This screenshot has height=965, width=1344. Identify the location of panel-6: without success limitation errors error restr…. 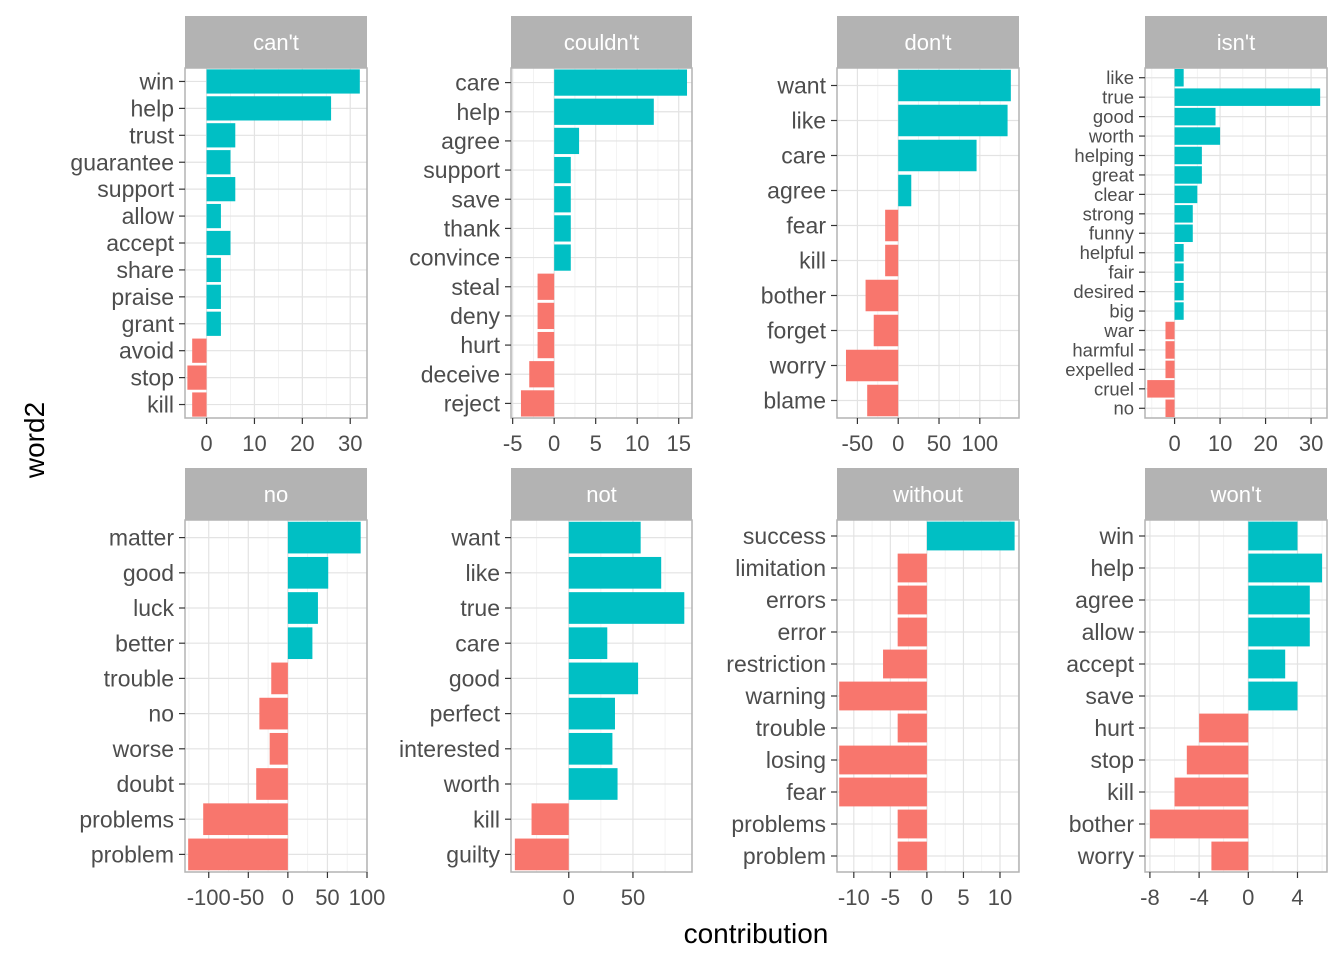
(873, 689).